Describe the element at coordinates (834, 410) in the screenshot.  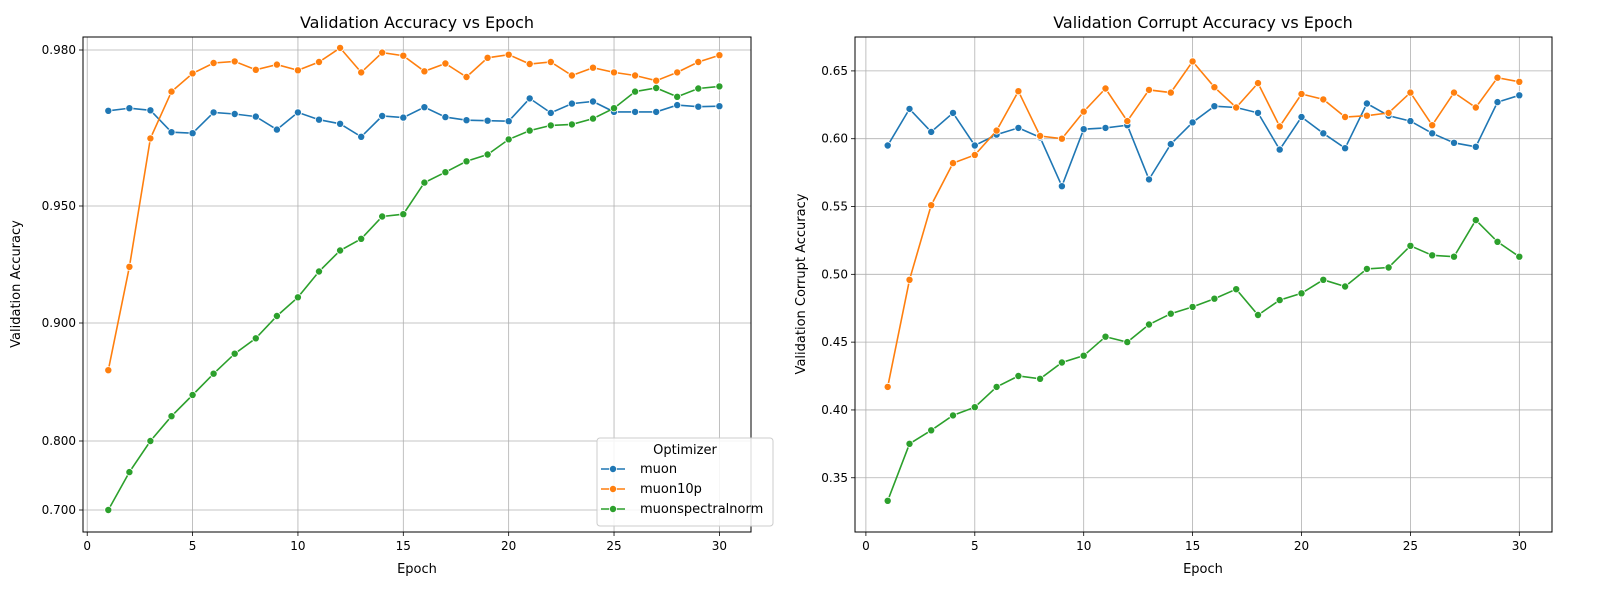
I see `y-tick-label: 0.40` at that location.